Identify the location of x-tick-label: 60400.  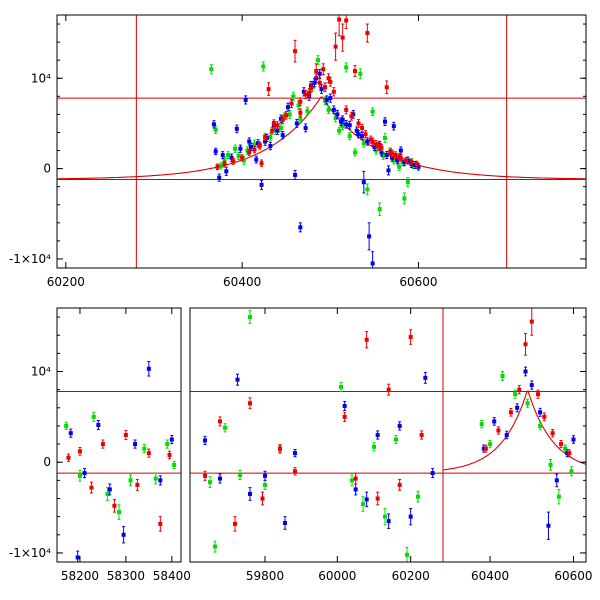
(242, 282).